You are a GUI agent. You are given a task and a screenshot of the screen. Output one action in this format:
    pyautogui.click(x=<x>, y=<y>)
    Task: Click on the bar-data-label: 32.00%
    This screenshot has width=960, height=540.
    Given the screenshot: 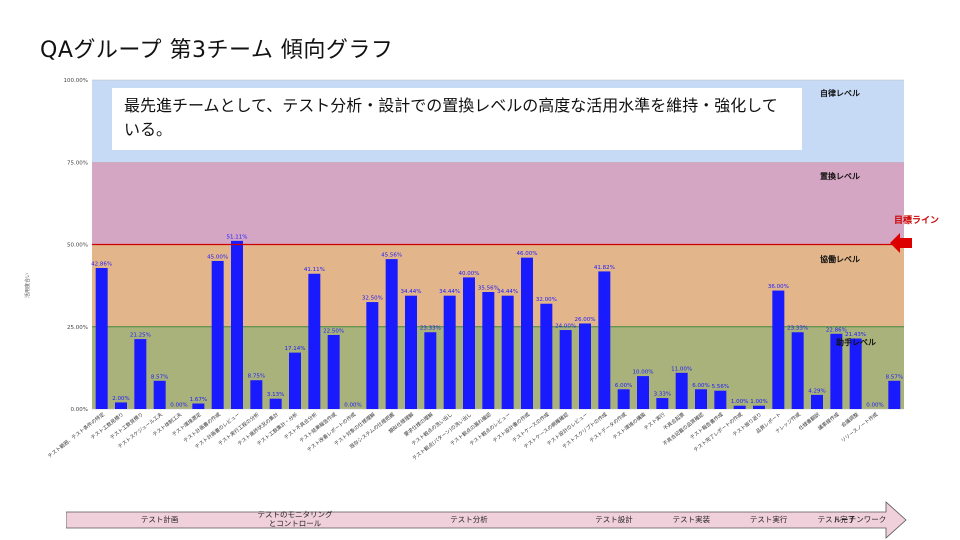 What is the action you would take?
    pyautogui.click(x=546, y=300)
    